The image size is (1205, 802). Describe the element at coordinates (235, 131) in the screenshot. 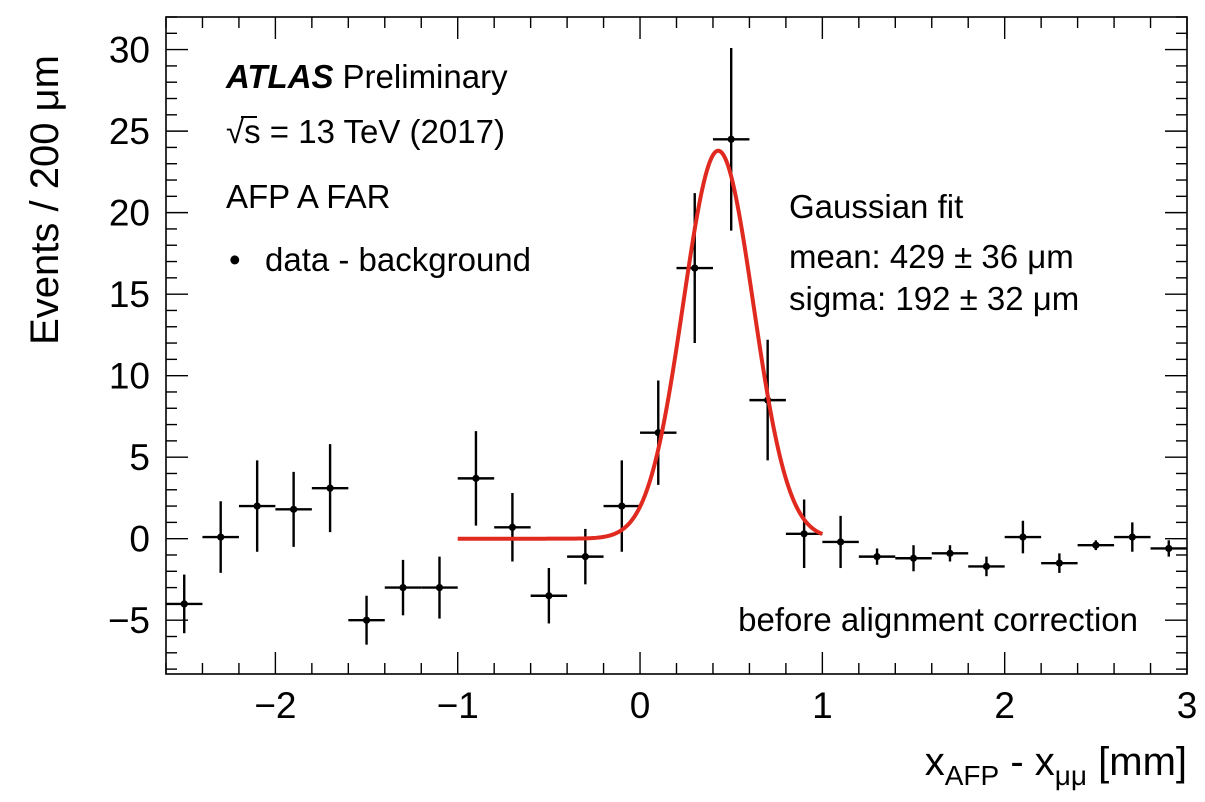

I see `sqrt-symbol: √` at that location.